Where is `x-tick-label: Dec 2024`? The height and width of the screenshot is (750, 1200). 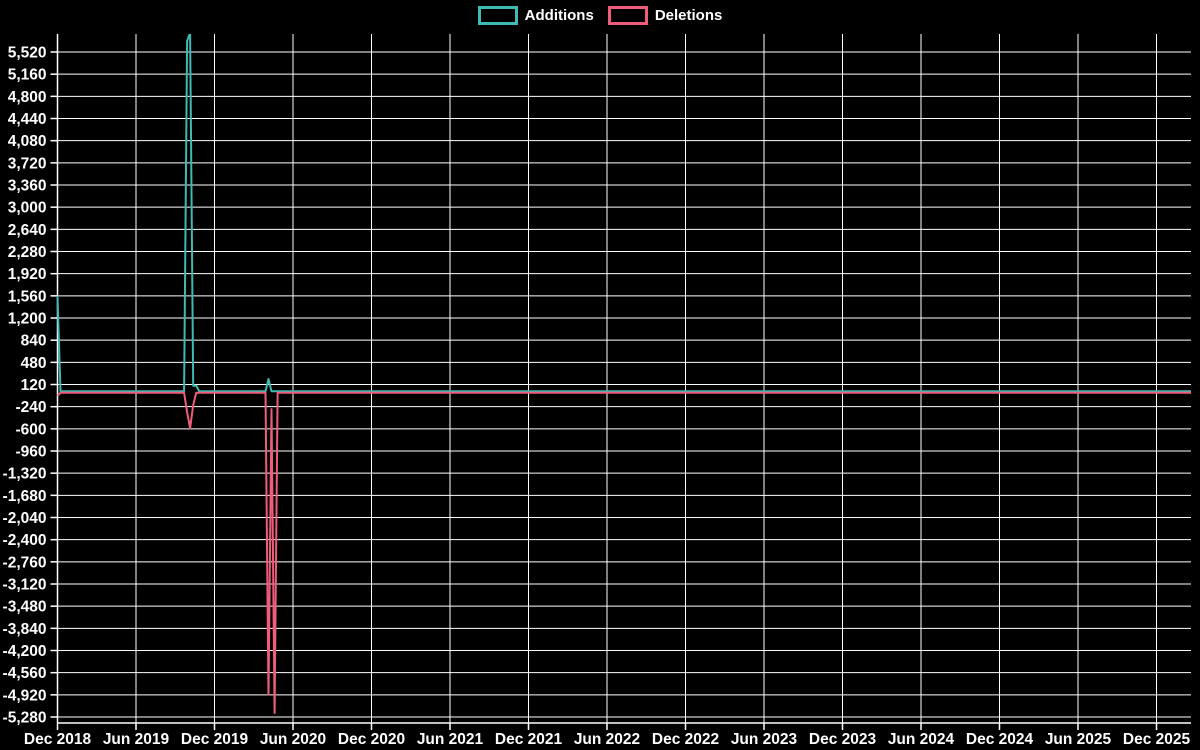
x-tick-label: Dec 2024 is located at coordinates (1000, 739).